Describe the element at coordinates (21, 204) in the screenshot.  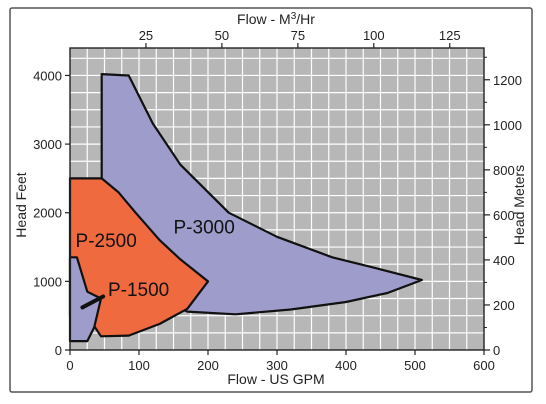
I see `y-axis-title: Head Feet` at that location.